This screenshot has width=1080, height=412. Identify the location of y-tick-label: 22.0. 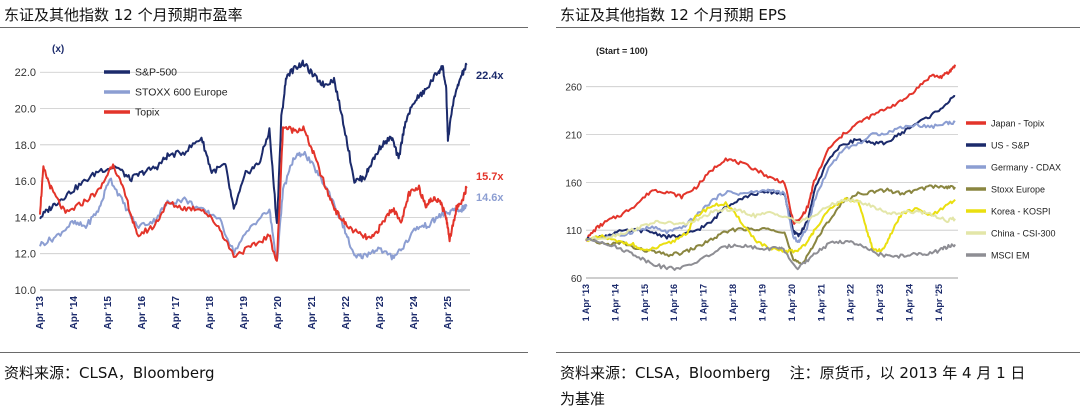
(25, 73).